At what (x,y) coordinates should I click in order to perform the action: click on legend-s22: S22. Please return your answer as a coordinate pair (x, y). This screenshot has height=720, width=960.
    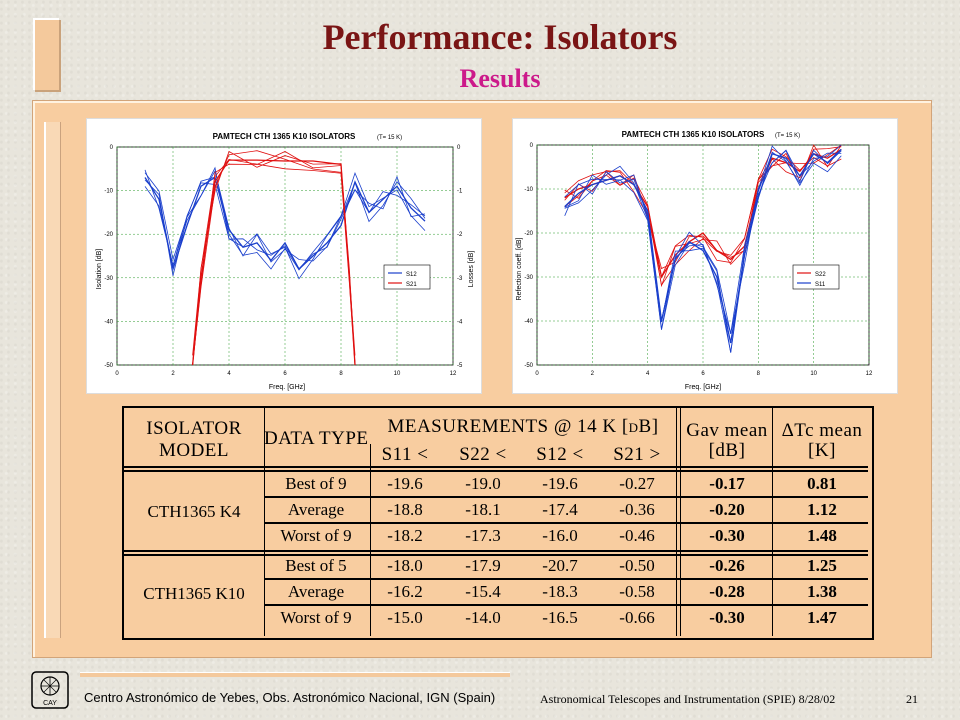
    Looking at the image, I should click on (820, 275).